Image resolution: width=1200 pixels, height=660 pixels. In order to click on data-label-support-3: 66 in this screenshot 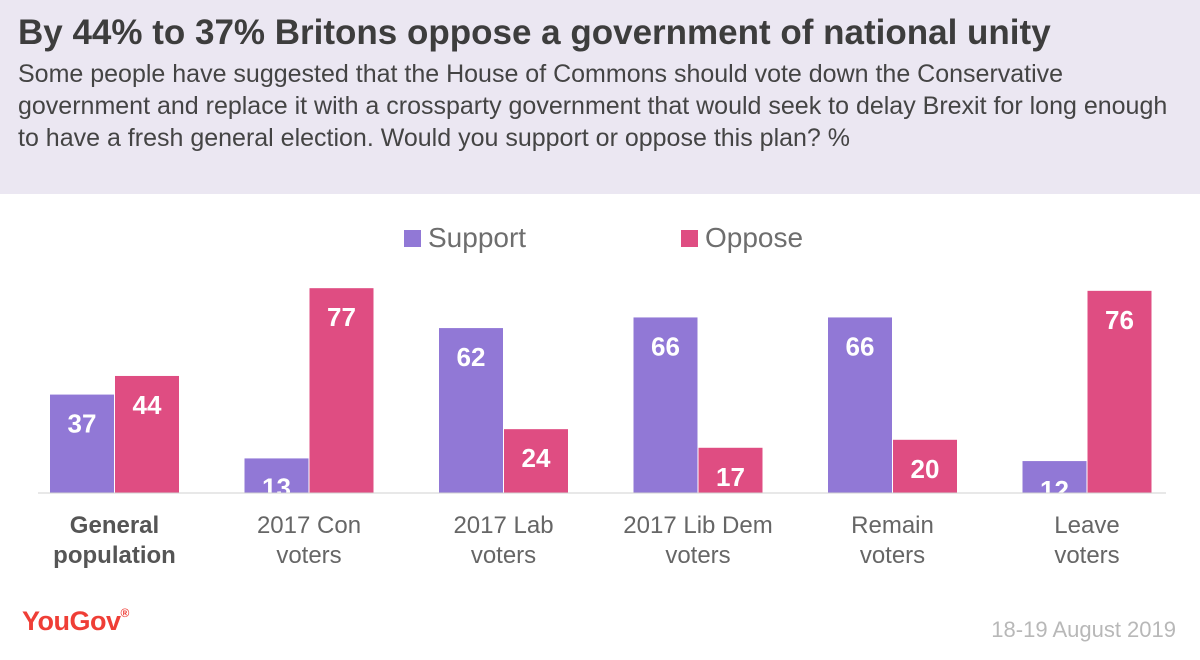, I will do `click(665, 346)`.